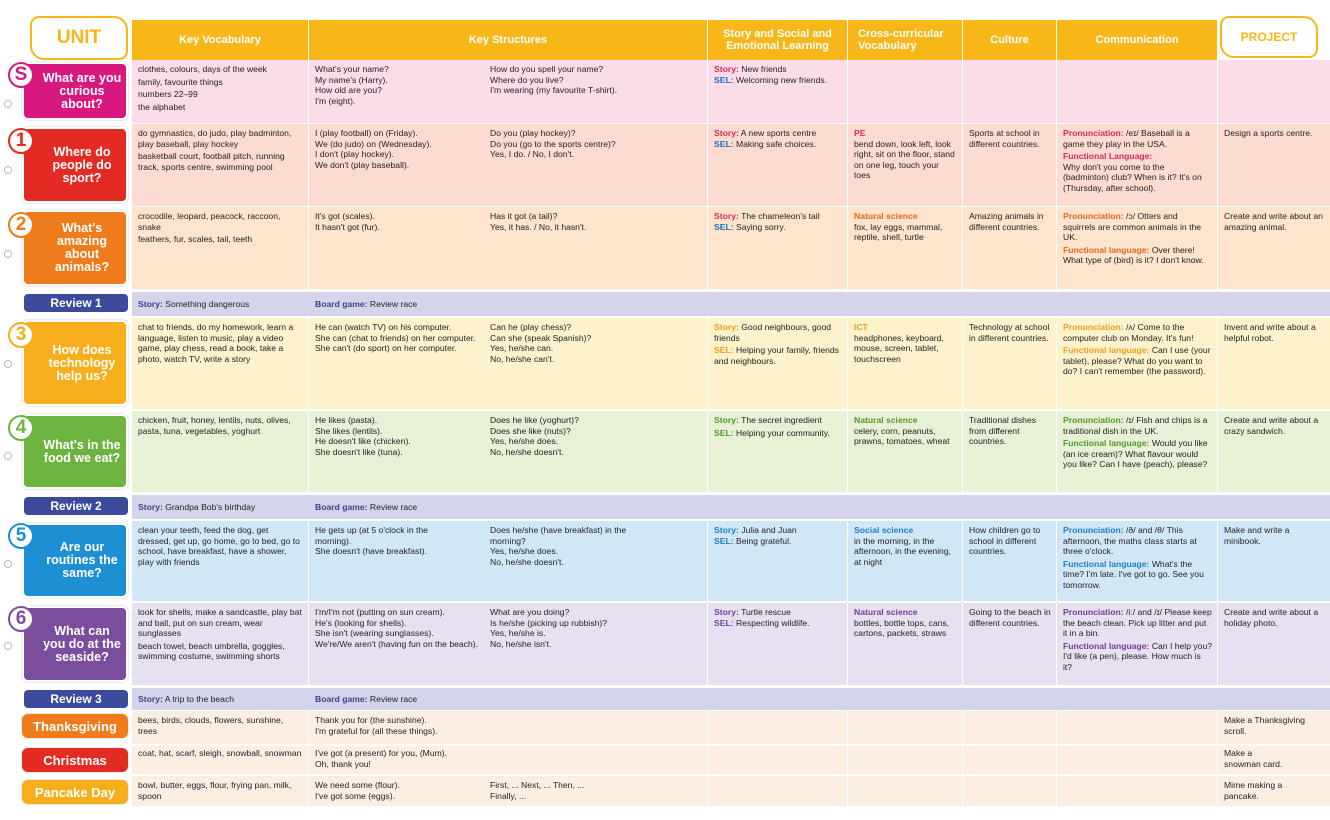 The image size is (1330, 820). Describe the element at coordinates (527, 561) in the screenshot. I see `structure-line: No, he/she doesn't.` at that location.